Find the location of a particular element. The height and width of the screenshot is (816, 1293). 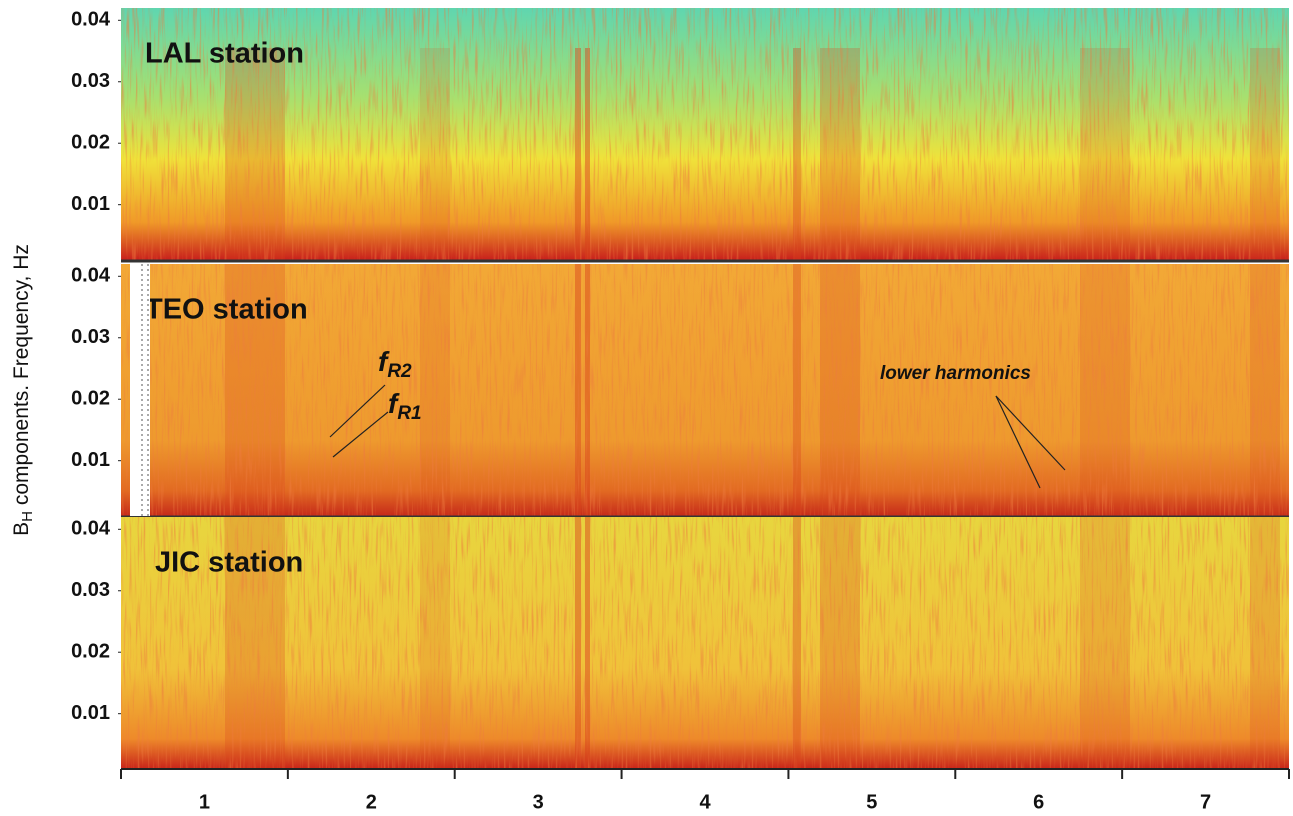

panel-title: TEO station is located at coordinates (226, 310).